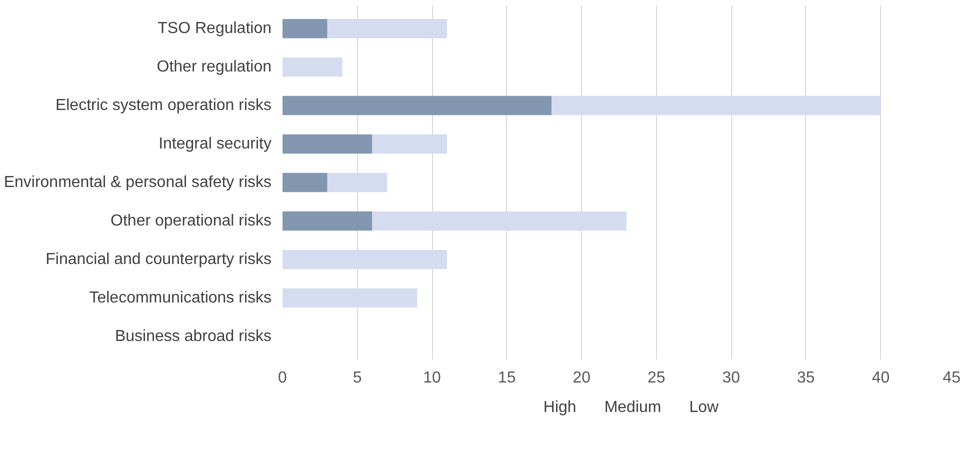 The height and width of the screenshot is (450, 978). What do you see at coordinates (191, 221) in the screenshot?
I see `y-tick-label: Other operational risks` at bounding box center [191, 221].